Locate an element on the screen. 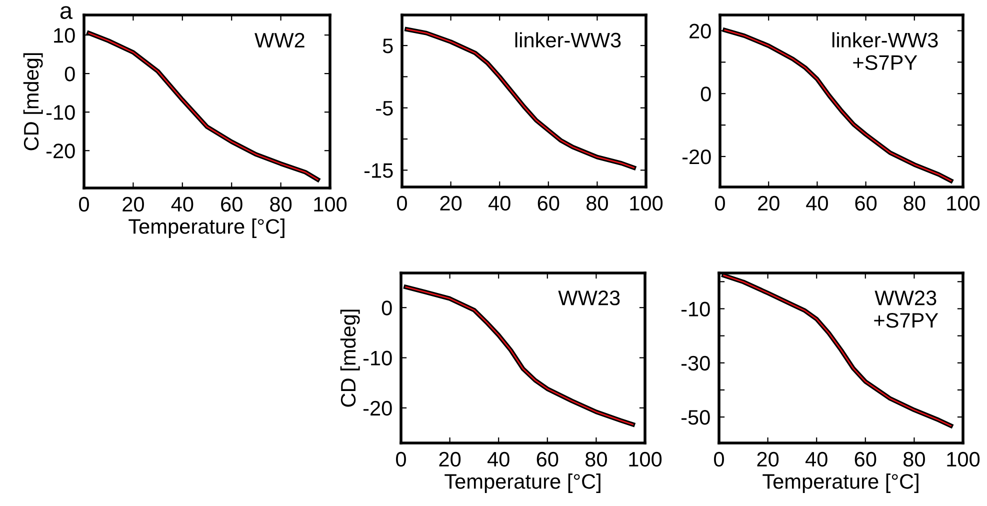  y-tick-label: -5 is located at coordinates (384, 108).